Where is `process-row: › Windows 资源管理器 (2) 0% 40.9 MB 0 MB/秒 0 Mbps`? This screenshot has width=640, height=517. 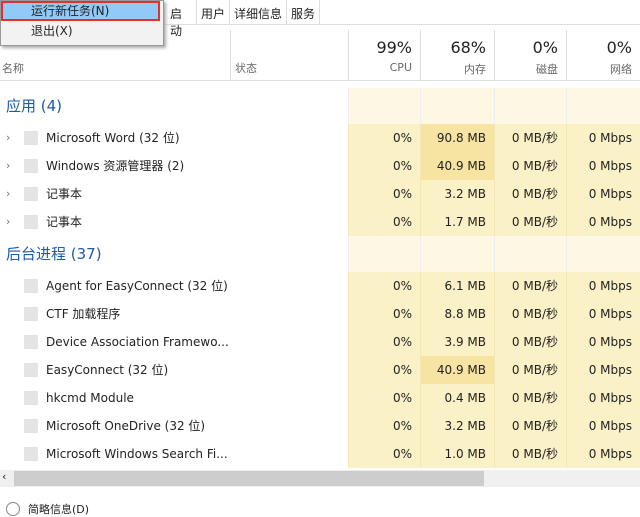 process-row: › Windows 资源管理器 (2) 0% 40.9 MB 0 MB/秒 0 Mbps is located at coordinates (320, 166).